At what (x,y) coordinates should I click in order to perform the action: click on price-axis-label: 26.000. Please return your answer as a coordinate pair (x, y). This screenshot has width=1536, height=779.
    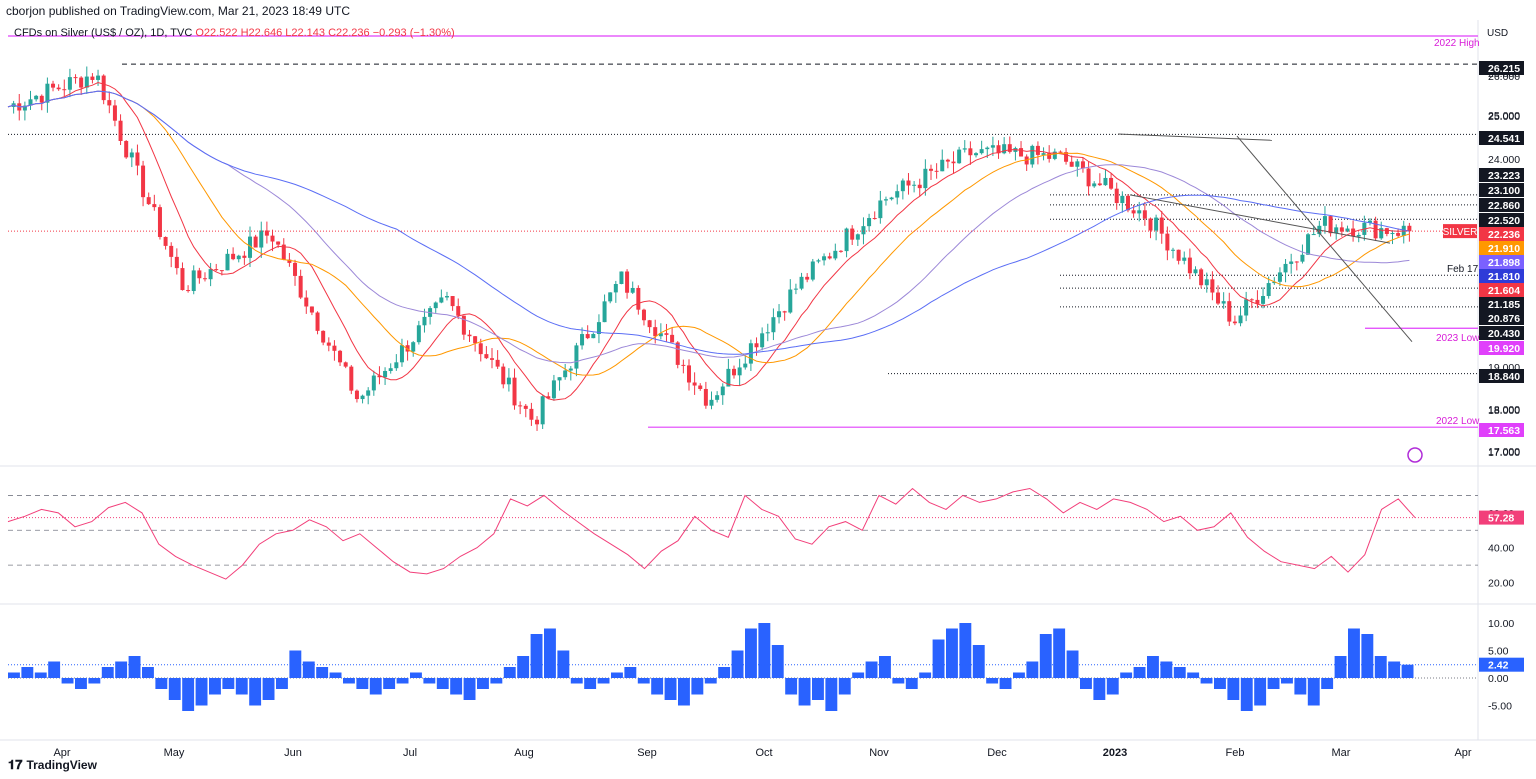
    Looking at the image, I should click on (1504, 77).